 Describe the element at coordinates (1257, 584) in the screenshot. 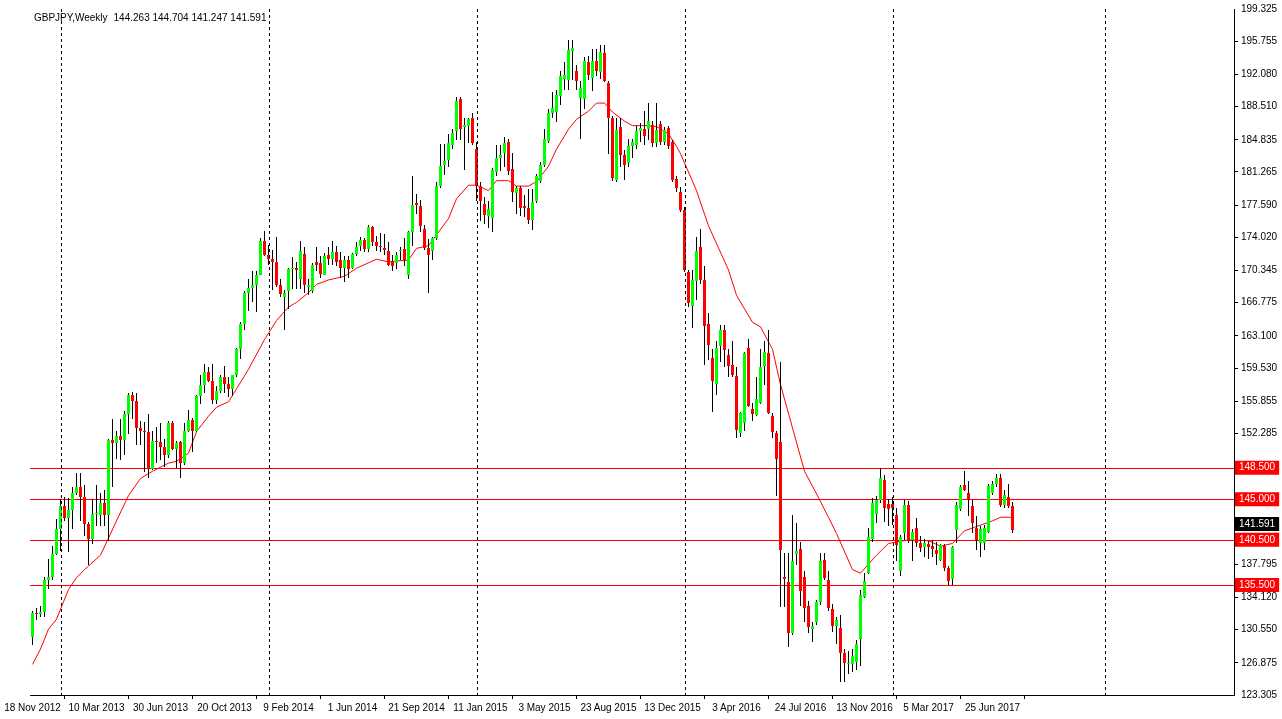

I see `ref-line-label: 135.500` at that location.